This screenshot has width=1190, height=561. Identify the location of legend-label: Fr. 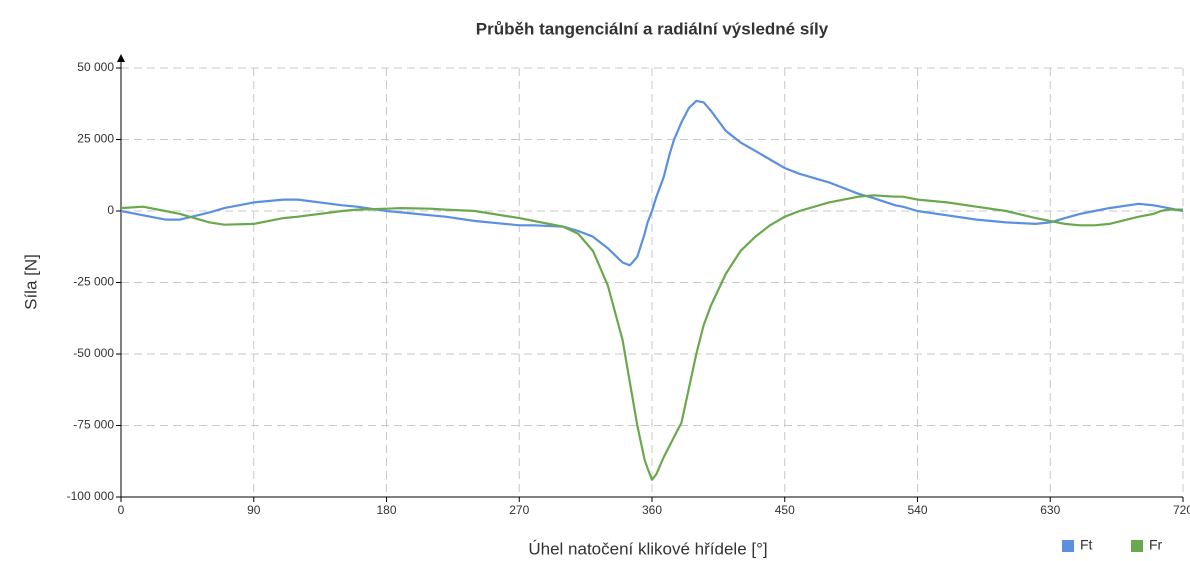
(1156, 545).